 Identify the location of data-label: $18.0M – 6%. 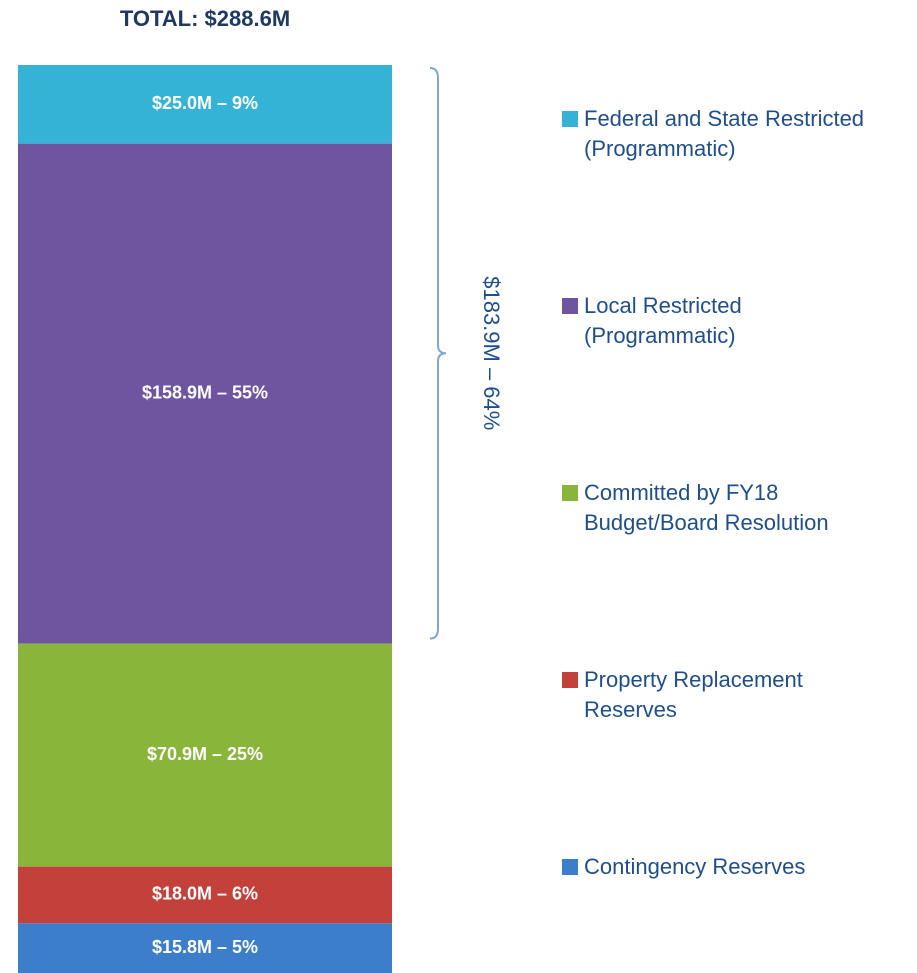
(205, 894).